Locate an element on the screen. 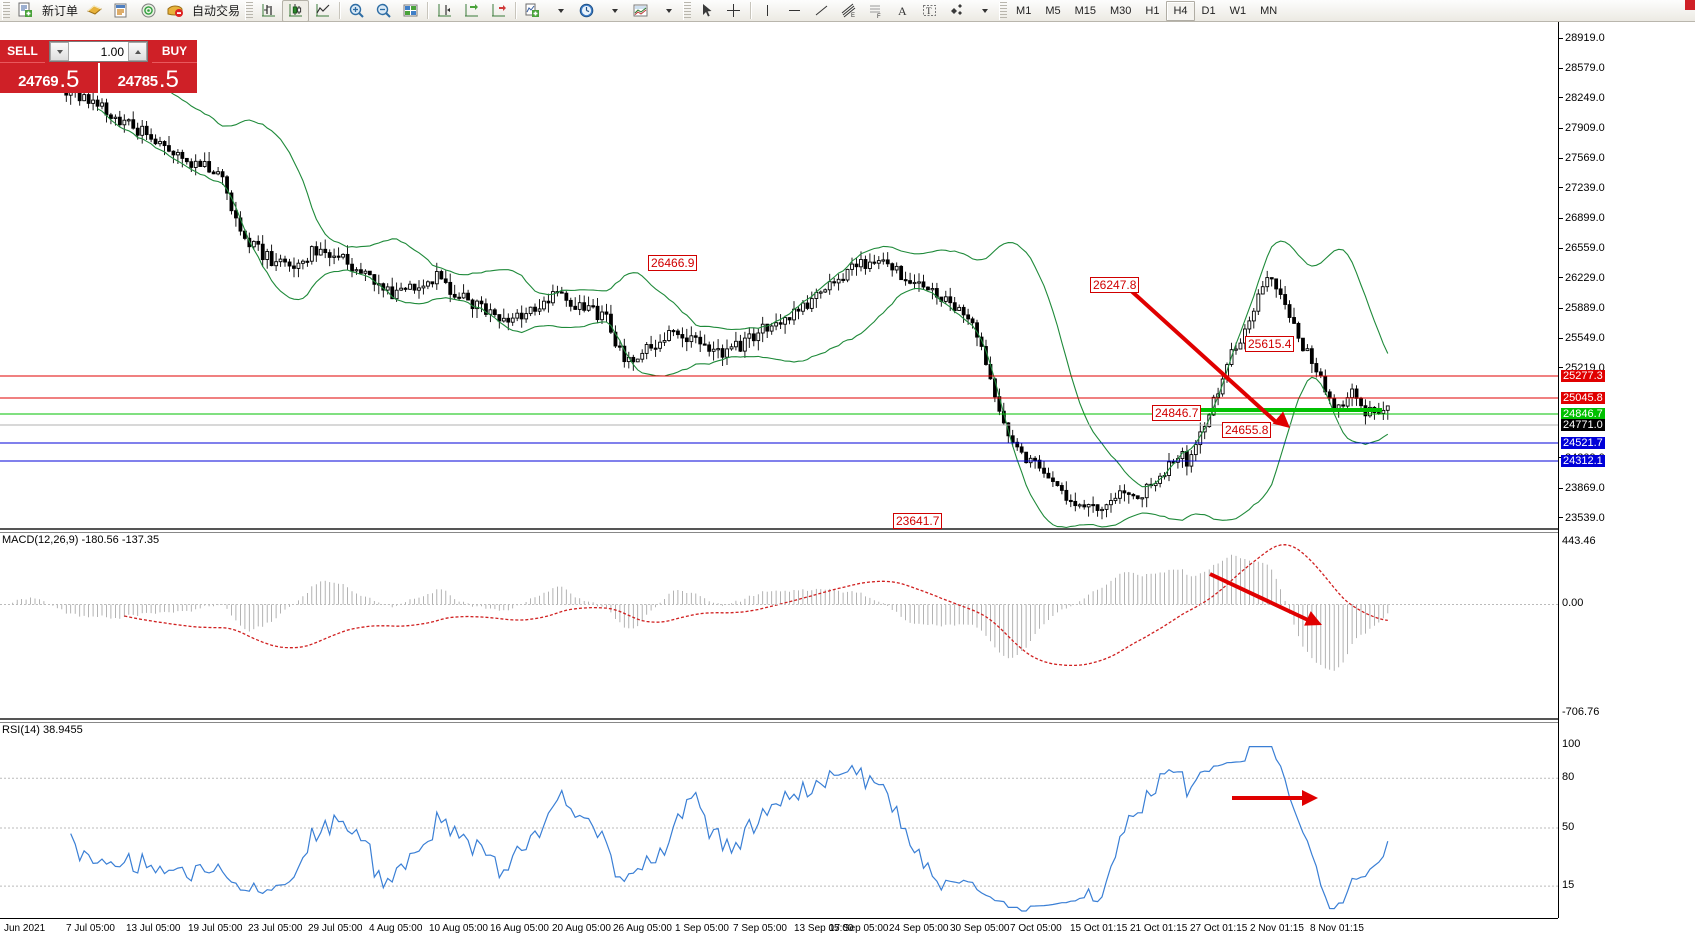 The width and height of the screenshot is (1695, 946). time-tick-0: Jun 2021 is located at coordinates (25, 928).